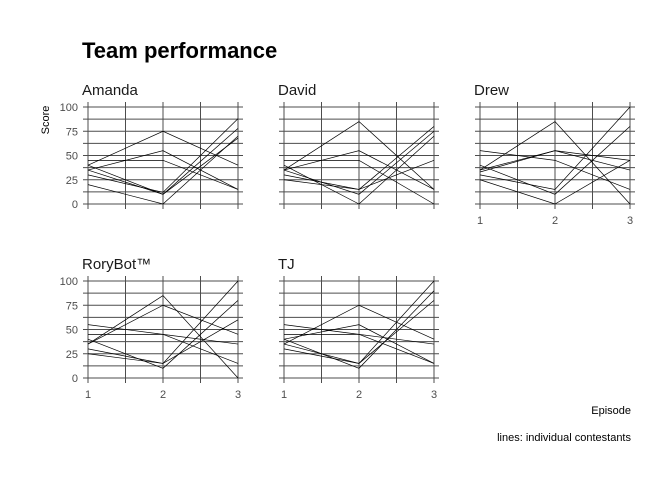  Describe the element at coordinates (491, 90) in the screenshot. I see `panel-title: Drew` at that location.